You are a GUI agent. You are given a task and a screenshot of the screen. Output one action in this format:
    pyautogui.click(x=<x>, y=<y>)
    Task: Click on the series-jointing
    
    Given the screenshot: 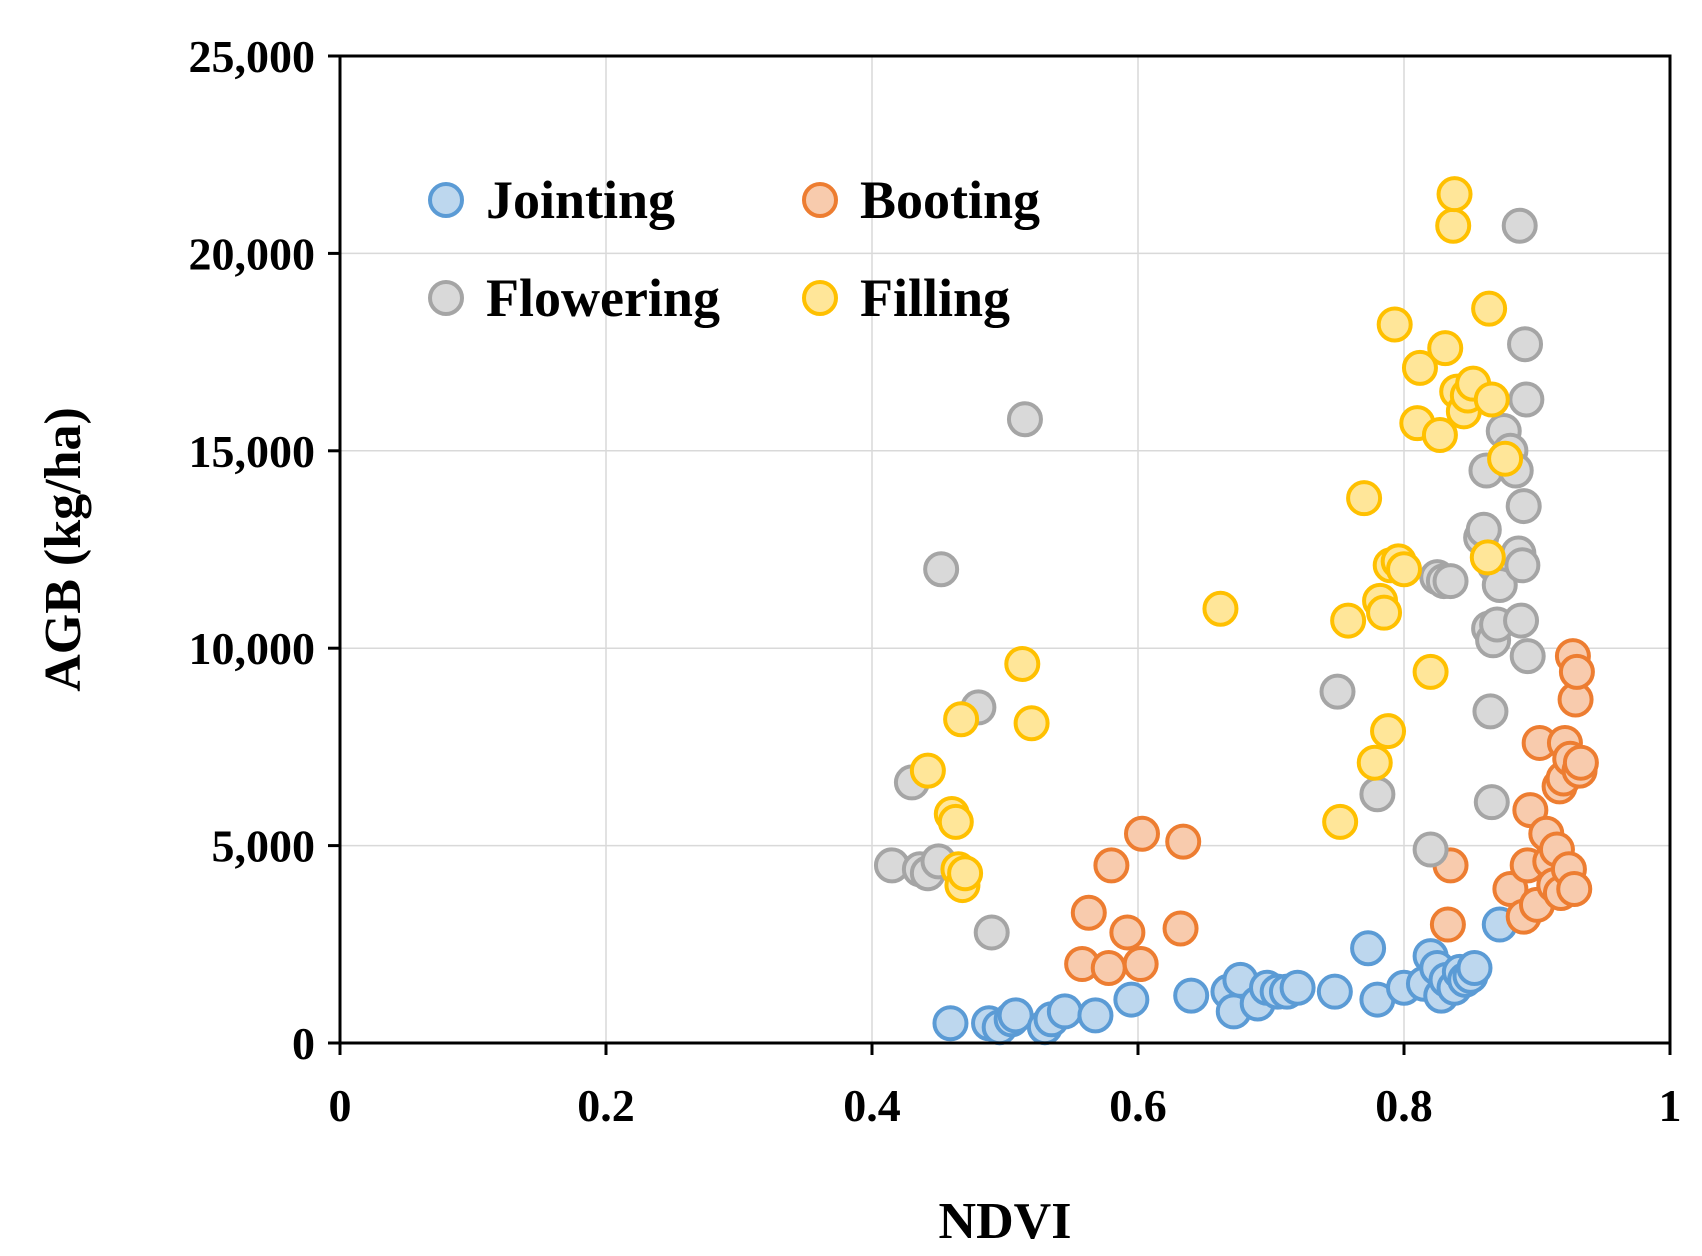 What is the action you would take?
    pyautogui.click(x=1225, y=976)
    